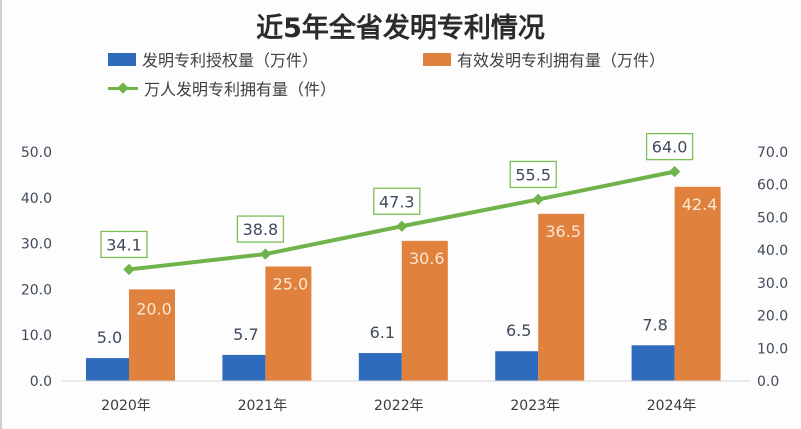 The width and height of the screenshot is (801, 429). I want to click on bar-holdings-label: 30.6, so click(427, 258).